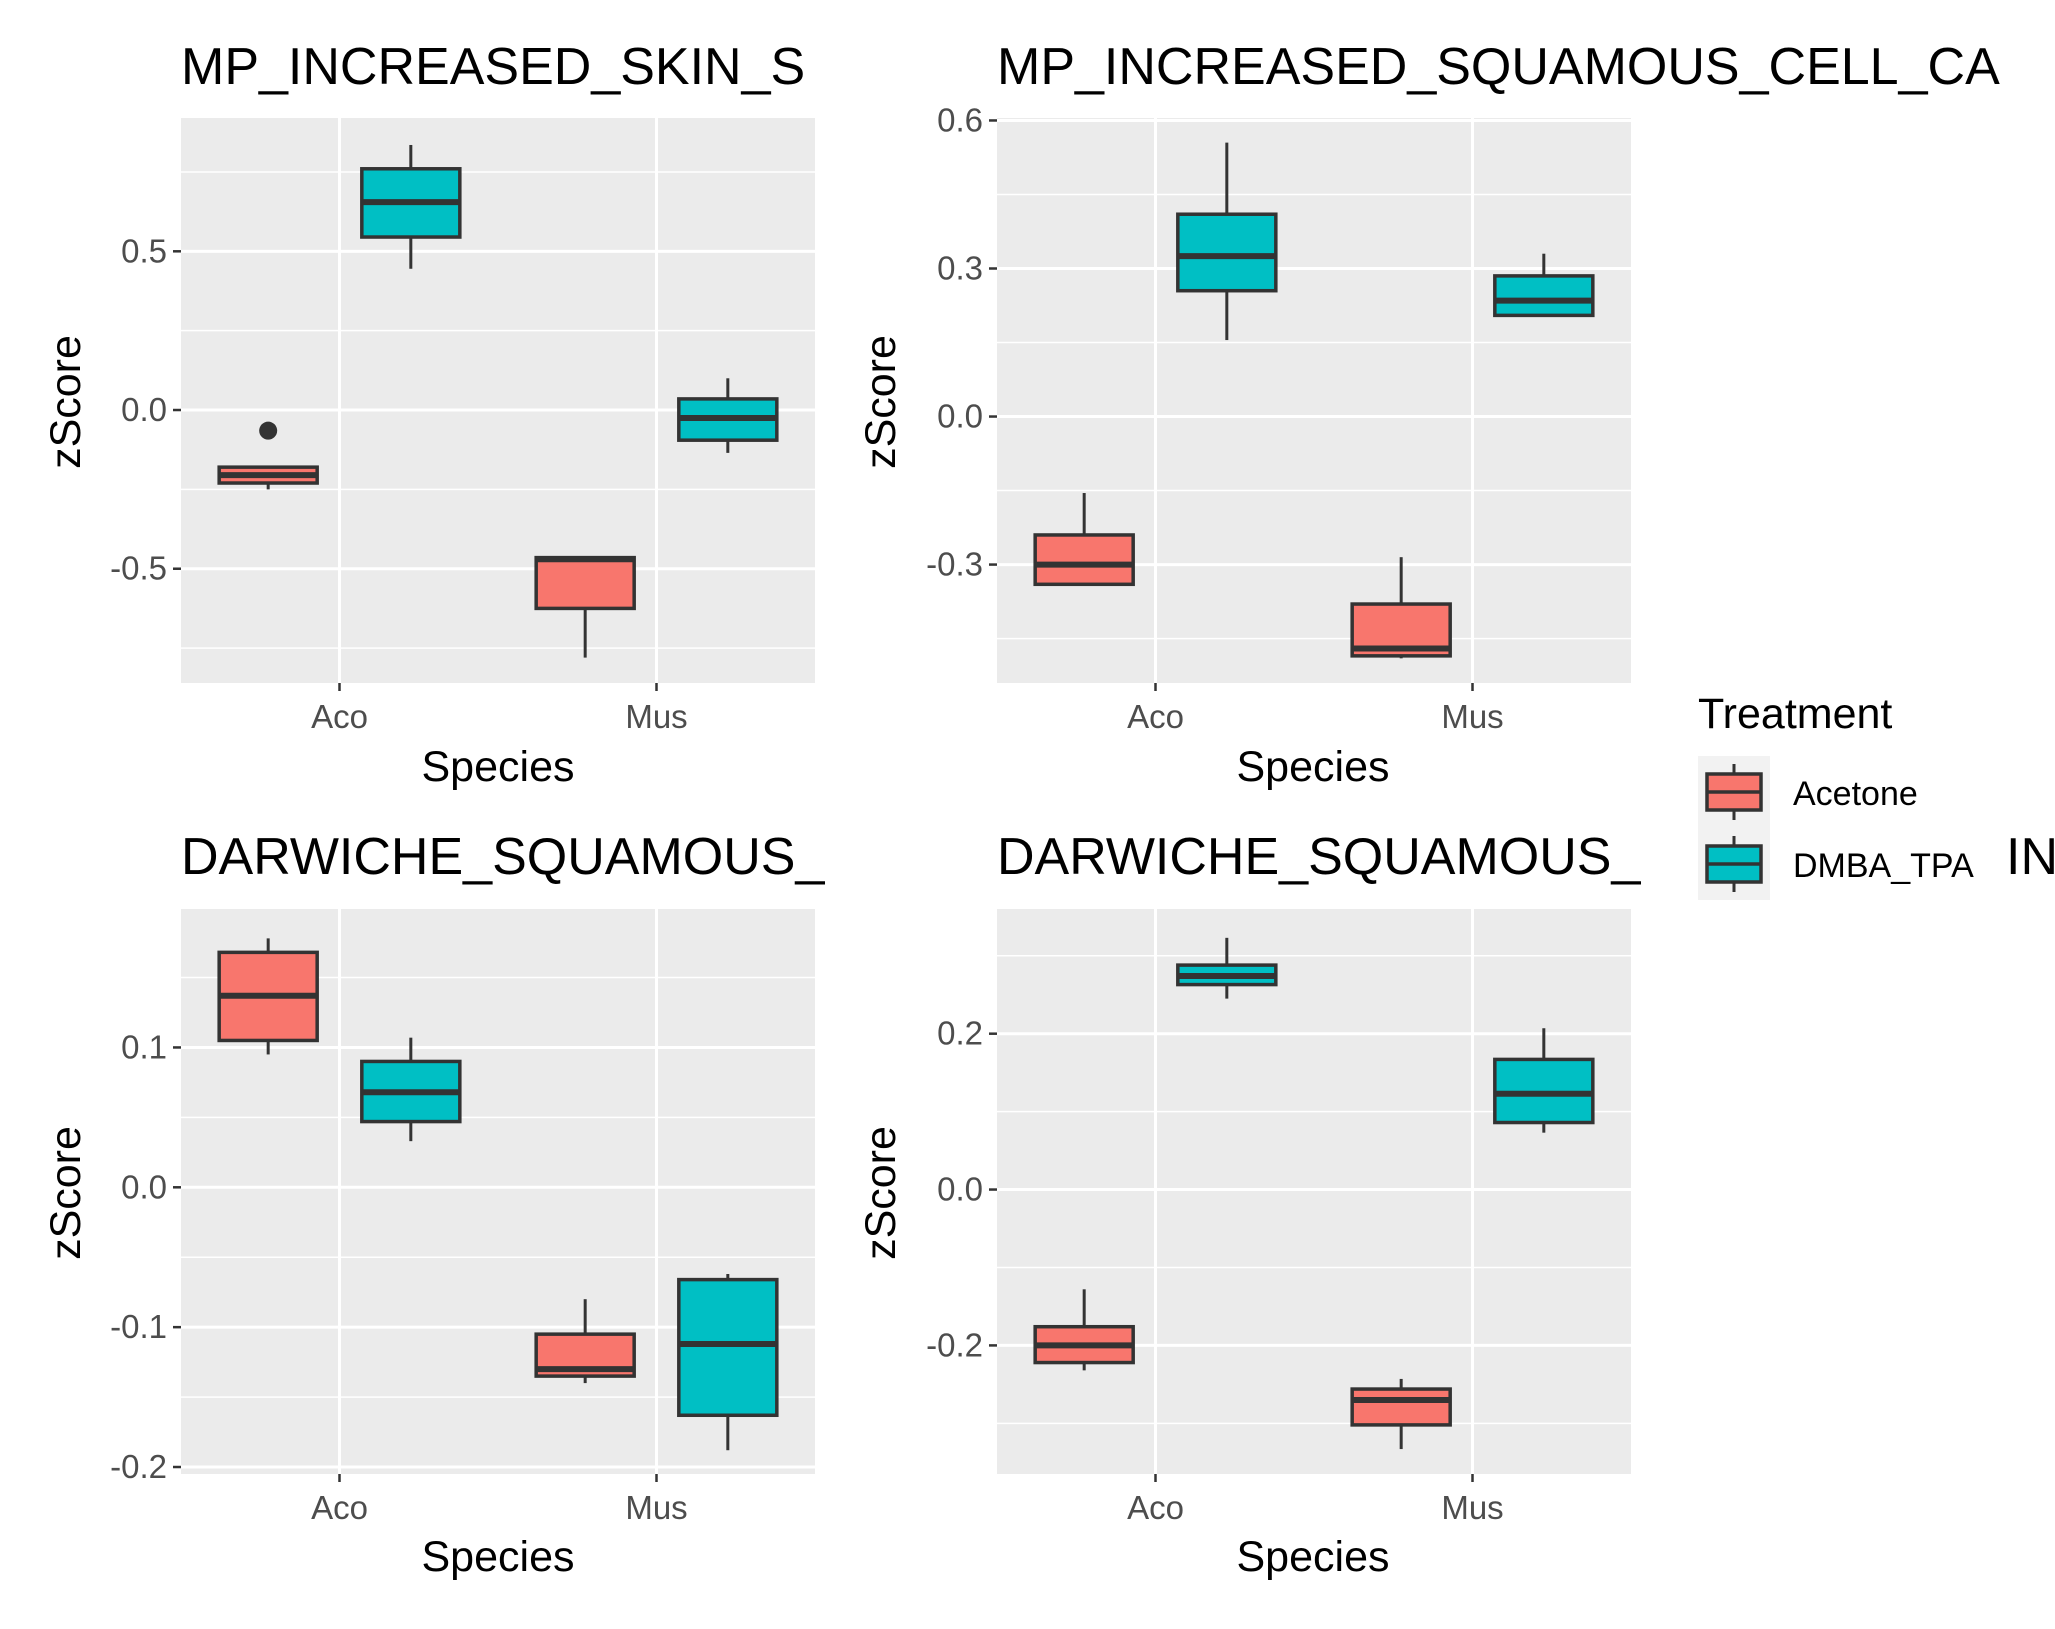 The width and height of the screenshot is (2055, 1629). What do you see at coordinates (960, 119) in the screenshot?
I see `y-tick-label: 0.6` at bounding box center [960, 119].